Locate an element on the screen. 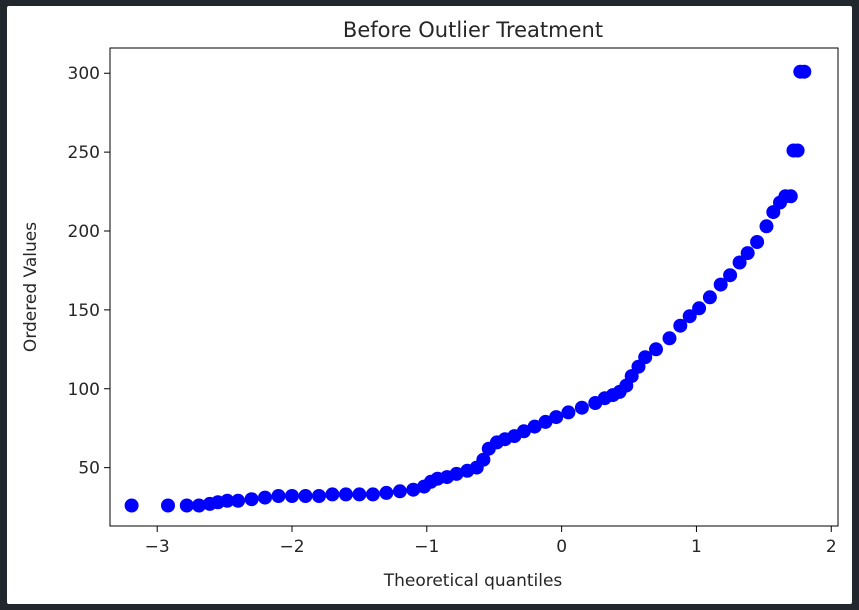 The image size is (859, 610). x-tick-label: −3 is located at coordinates (157, 547).